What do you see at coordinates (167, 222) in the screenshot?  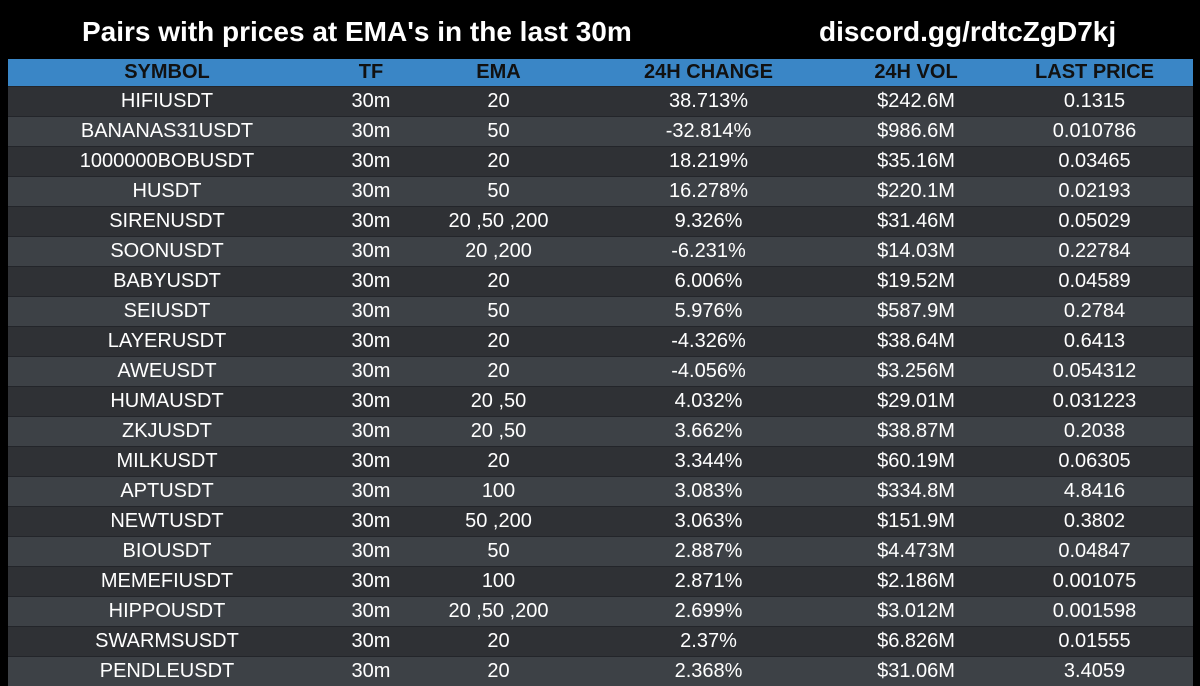 I see `cell-symbol: SIRENUSDT` at bounding box center [167, 222].